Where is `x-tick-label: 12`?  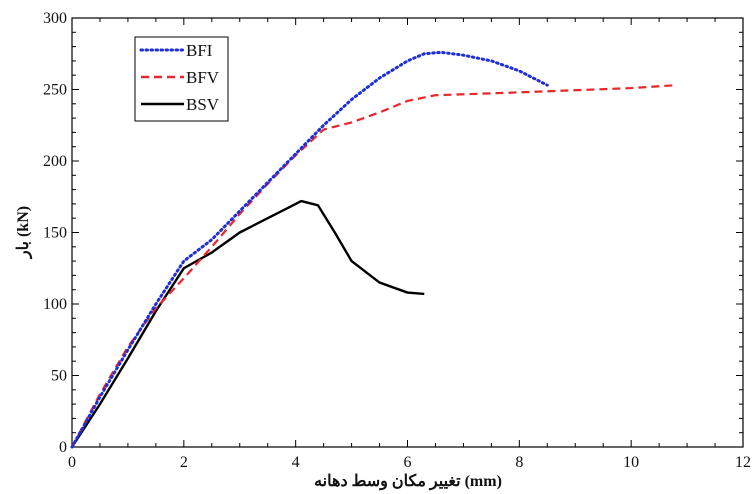 x-tick-label: 12 is located at coordinates (743, 462).